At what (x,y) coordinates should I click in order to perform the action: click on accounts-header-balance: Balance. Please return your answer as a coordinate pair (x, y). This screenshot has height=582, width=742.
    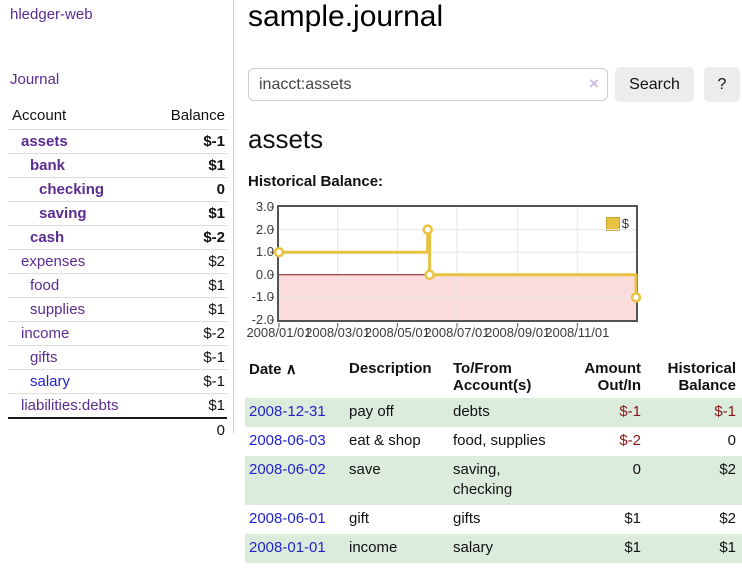
    Looking at the image, I should click on (197, 115).